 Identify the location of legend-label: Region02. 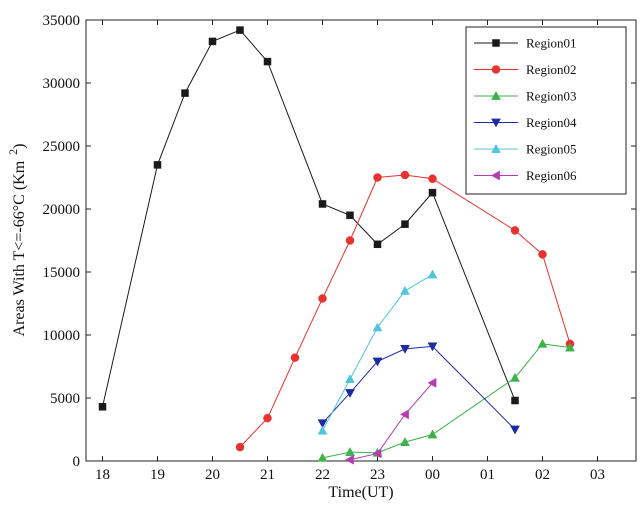
(551, 69).